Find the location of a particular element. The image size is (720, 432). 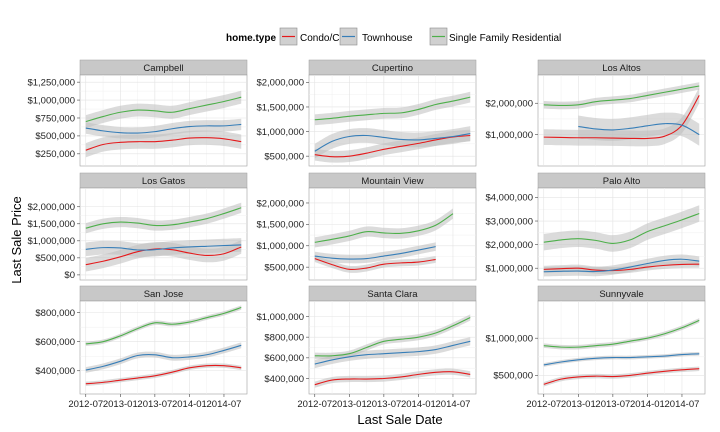

y-axis-los-gatos: $0 $500,000 $1,000,000 $1,500,000 $2,000,000 is located at coordinates (53, 241).